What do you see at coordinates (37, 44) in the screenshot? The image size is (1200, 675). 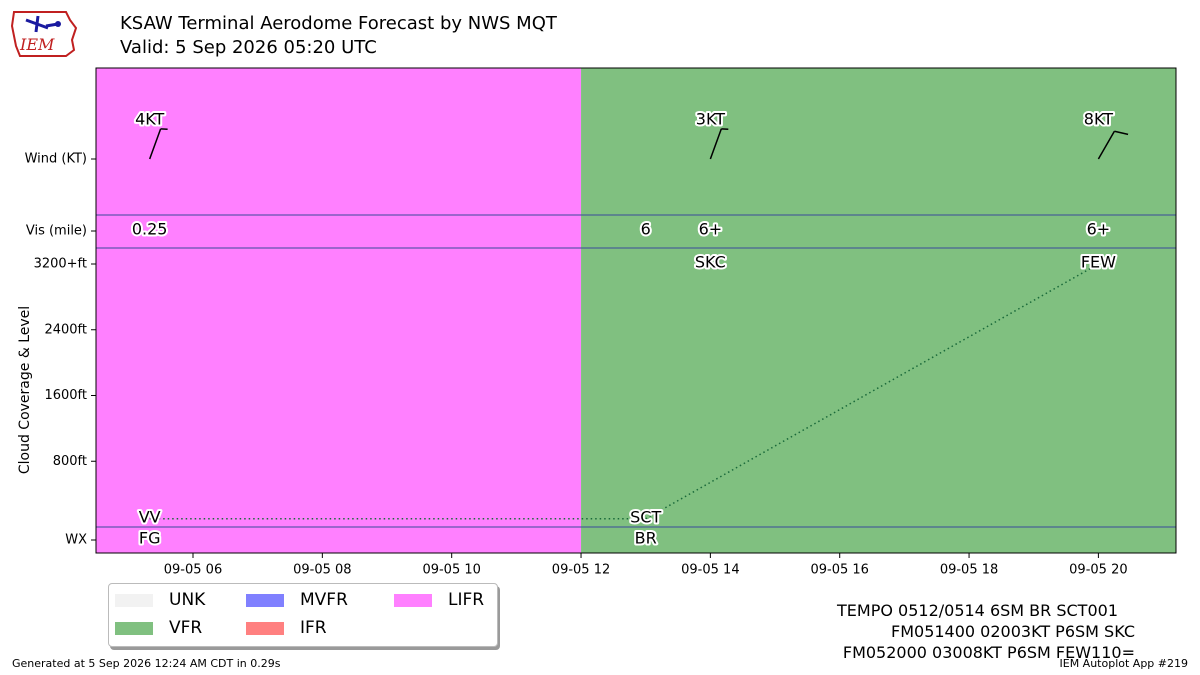 I see `svg-text: IEM` at bounding box center [37, 44].